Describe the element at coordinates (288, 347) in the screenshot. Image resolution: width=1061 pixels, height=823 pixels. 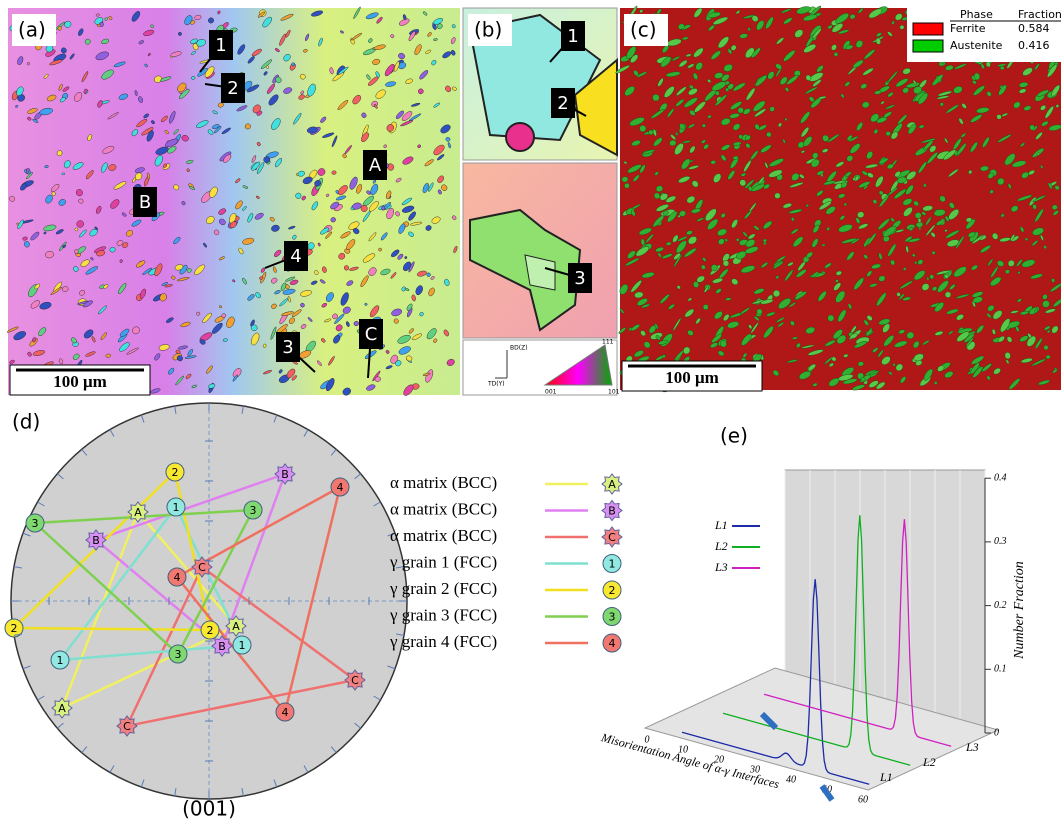
I see `marker-box` at that location.